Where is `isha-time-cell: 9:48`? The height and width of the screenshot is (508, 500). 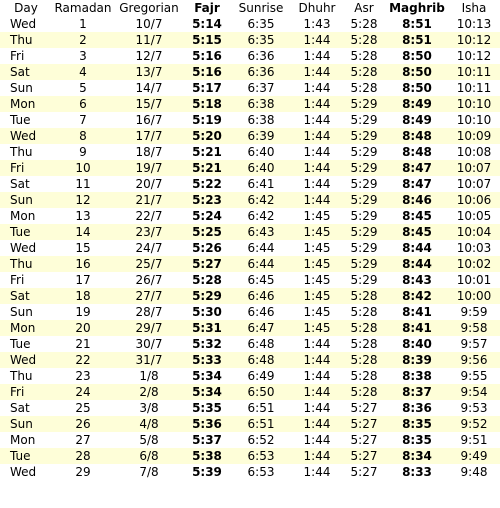
isha-time-cell: 9:48 is located at coordinates (474, 472).